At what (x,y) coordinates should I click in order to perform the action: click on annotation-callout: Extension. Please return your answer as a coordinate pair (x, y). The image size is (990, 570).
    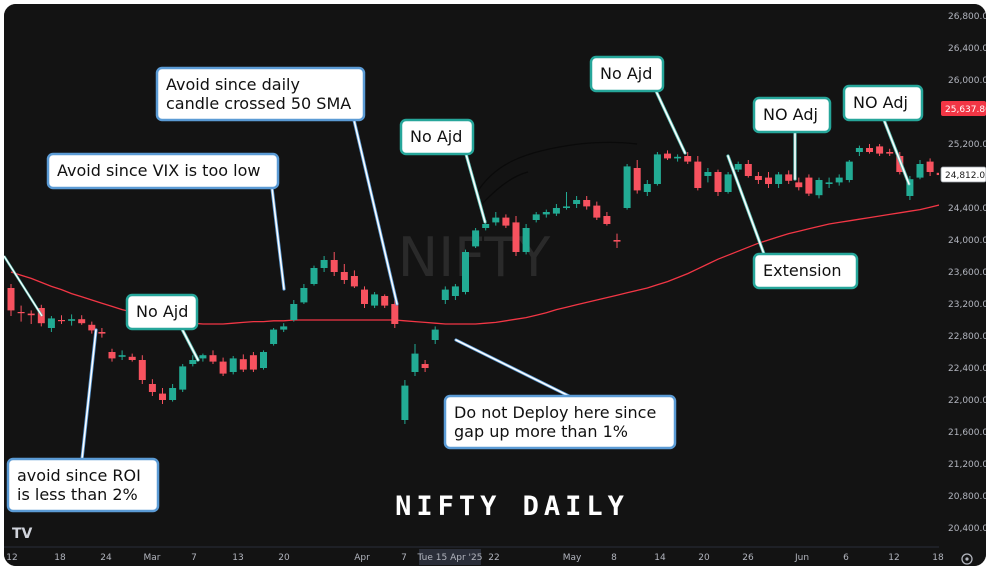
    Looking at the image, I should click on (805, 271).